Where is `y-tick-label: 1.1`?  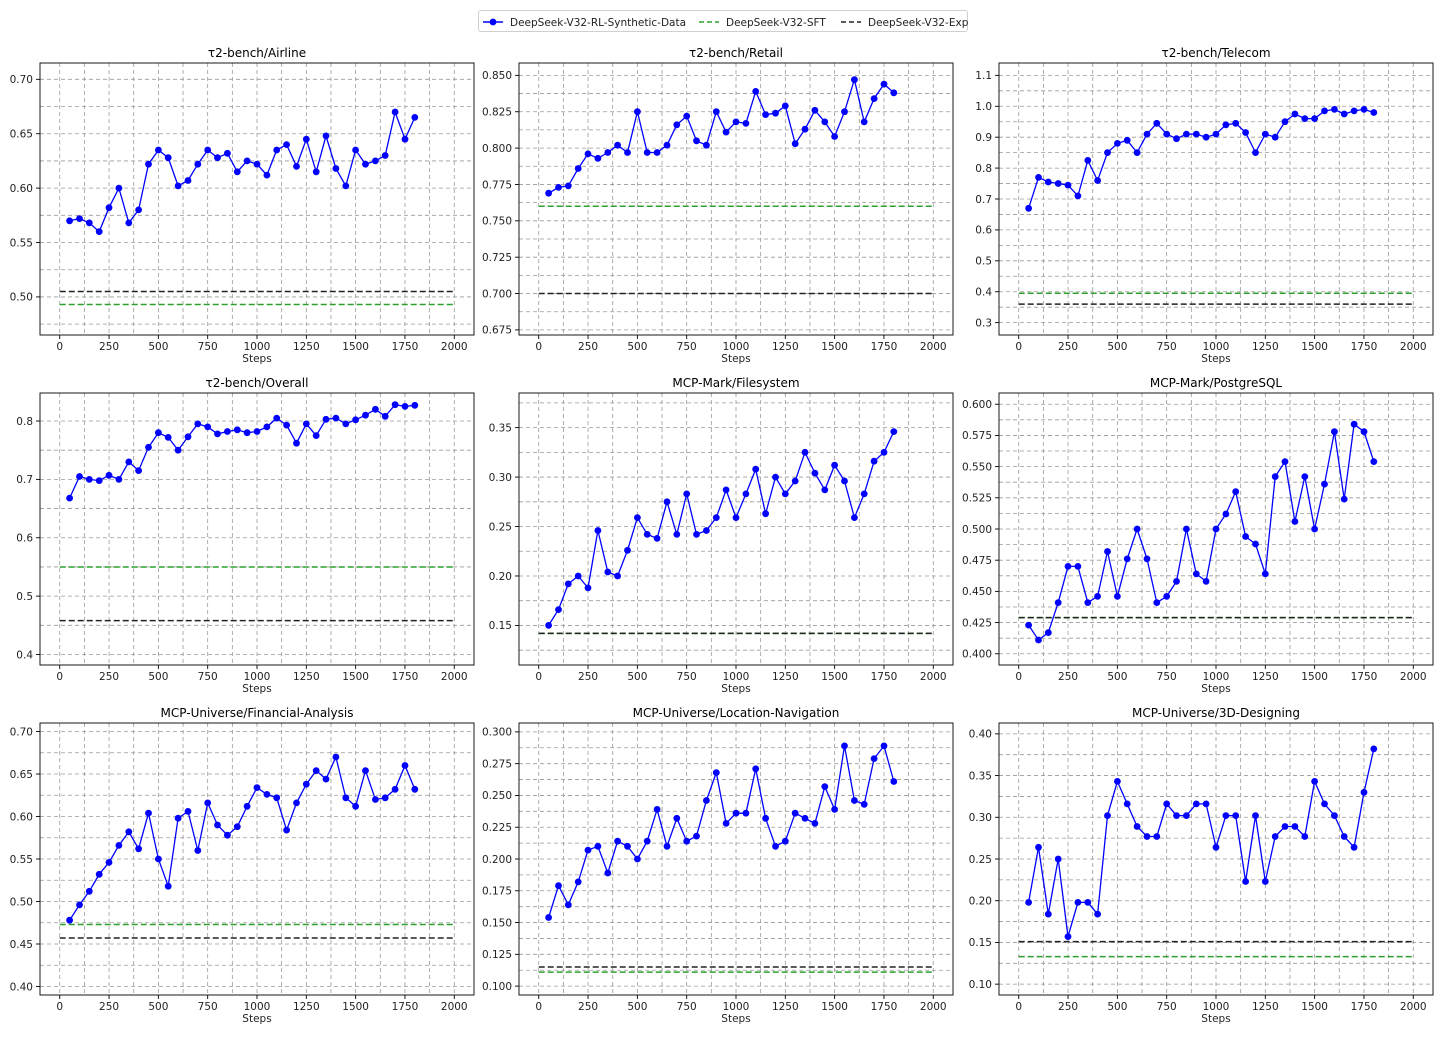
y-tick-label: 1.1 is located at coordinates (983, 76).